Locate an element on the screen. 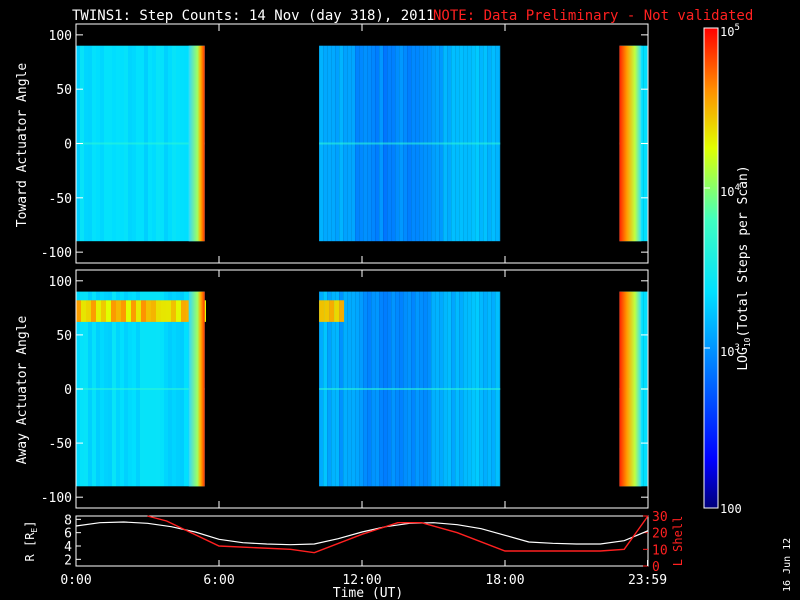 The height and width of the screenshot is (600, 800). away-ylabel: Away Actuator Angle is located at coordinates (22, 389).